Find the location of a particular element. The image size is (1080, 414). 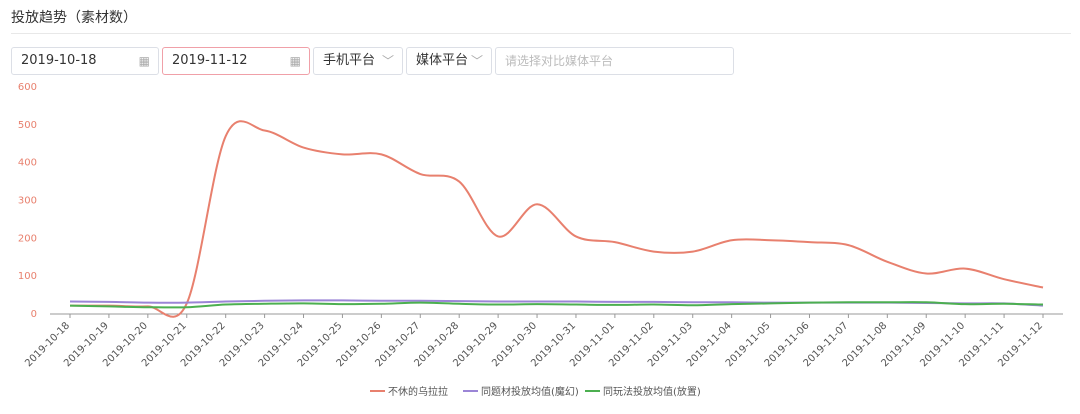

legend-label: 同玩法投放均值(放置) is located at coordinates (652, 391).